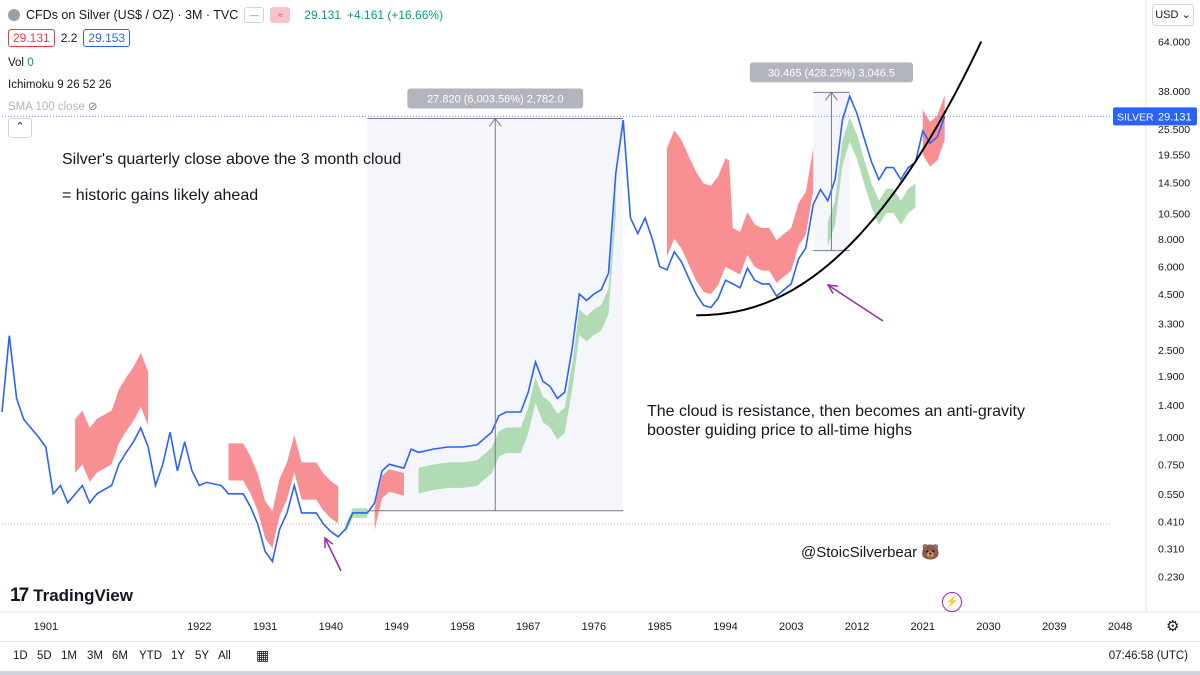 This screenshot has width=1200, height=675. I want to click on price-change: +4.161 (+16.66%), so click(395, 15).